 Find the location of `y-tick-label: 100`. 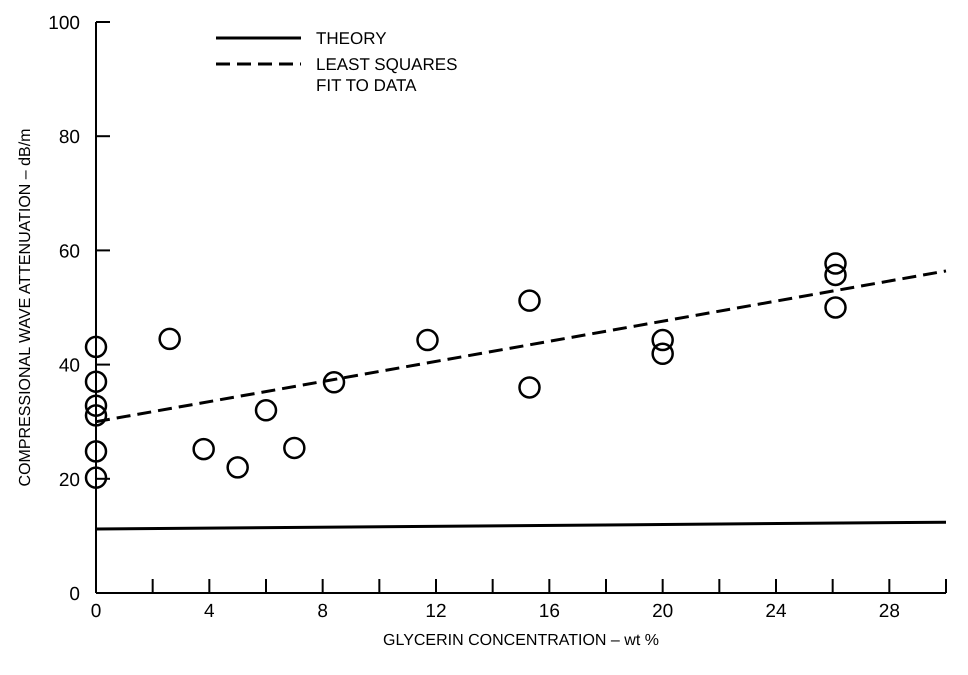

y-tick-label: 100 is located at coordinates (64, 23).